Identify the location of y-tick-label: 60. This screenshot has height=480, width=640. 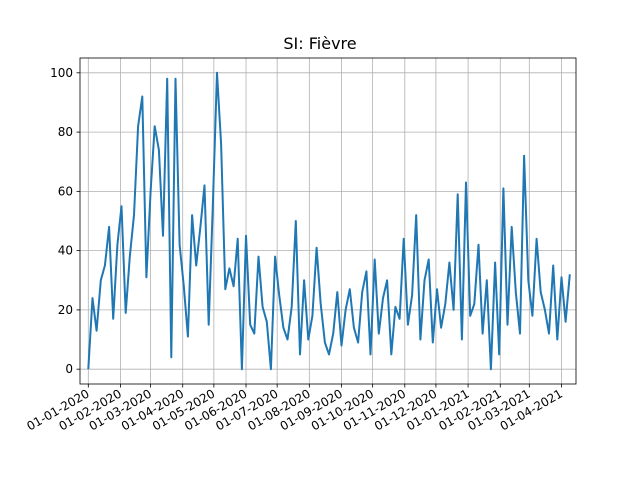
(65, 191).